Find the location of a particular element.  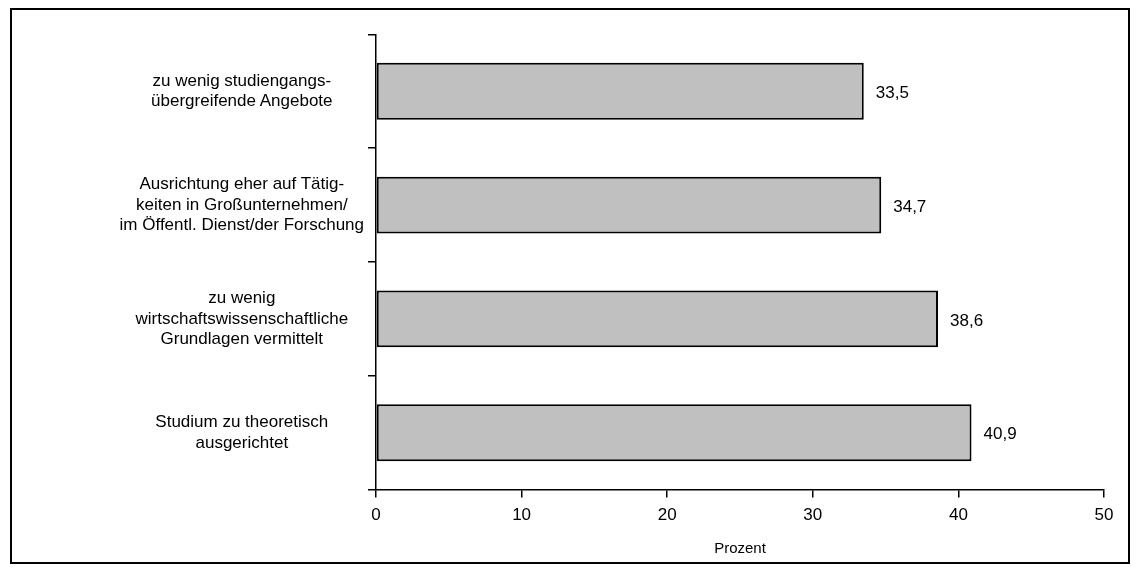

data-label: 34,7 is located at coordinates (910, 206).